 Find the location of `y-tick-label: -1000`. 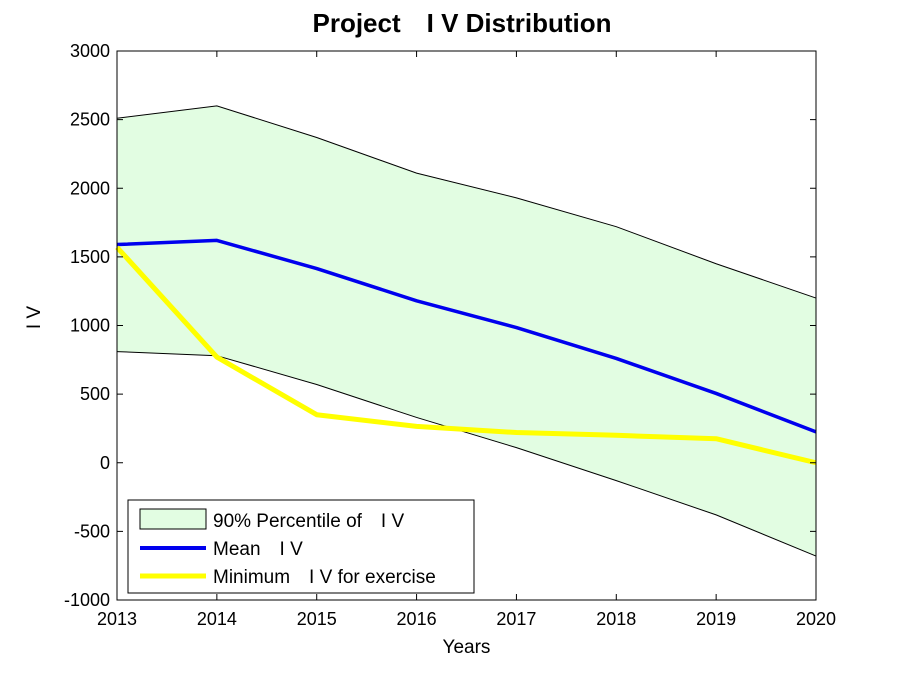

y-tick-label: -1000 is located at coordinates (87, 600).